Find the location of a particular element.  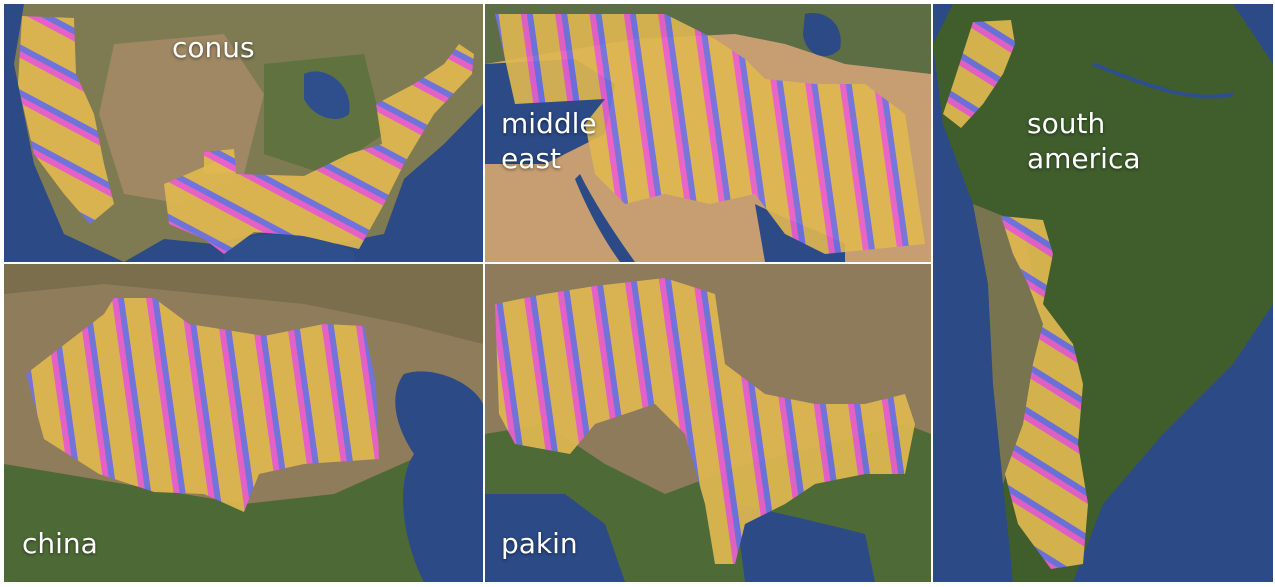

great-lakes is located at coordinates (327, 95).